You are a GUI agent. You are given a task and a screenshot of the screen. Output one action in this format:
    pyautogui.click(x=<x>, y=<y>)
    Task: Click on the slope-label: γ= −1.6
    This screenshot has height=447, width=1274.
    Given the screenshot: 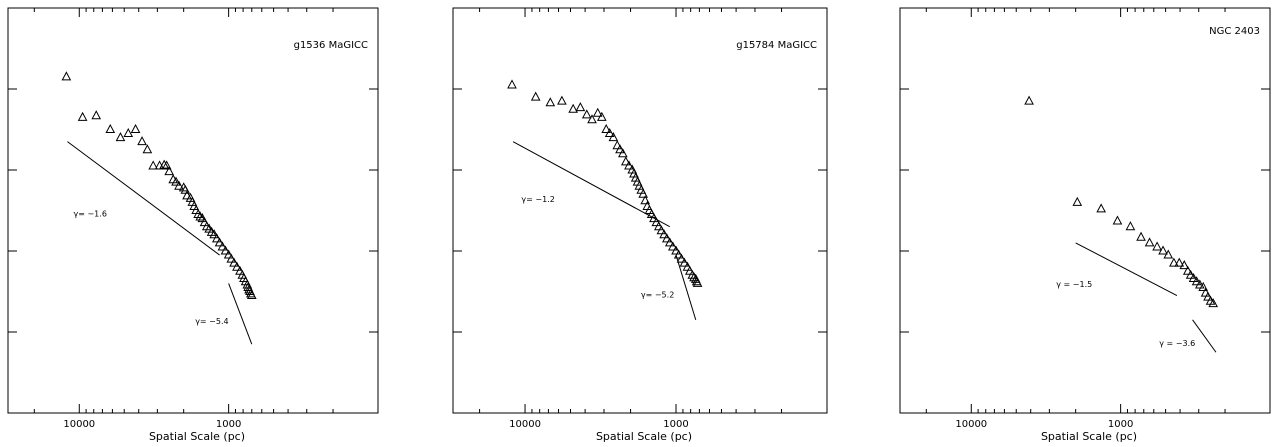 What is the action you would take?
    pyautogui.click(x=90, y=213)
    